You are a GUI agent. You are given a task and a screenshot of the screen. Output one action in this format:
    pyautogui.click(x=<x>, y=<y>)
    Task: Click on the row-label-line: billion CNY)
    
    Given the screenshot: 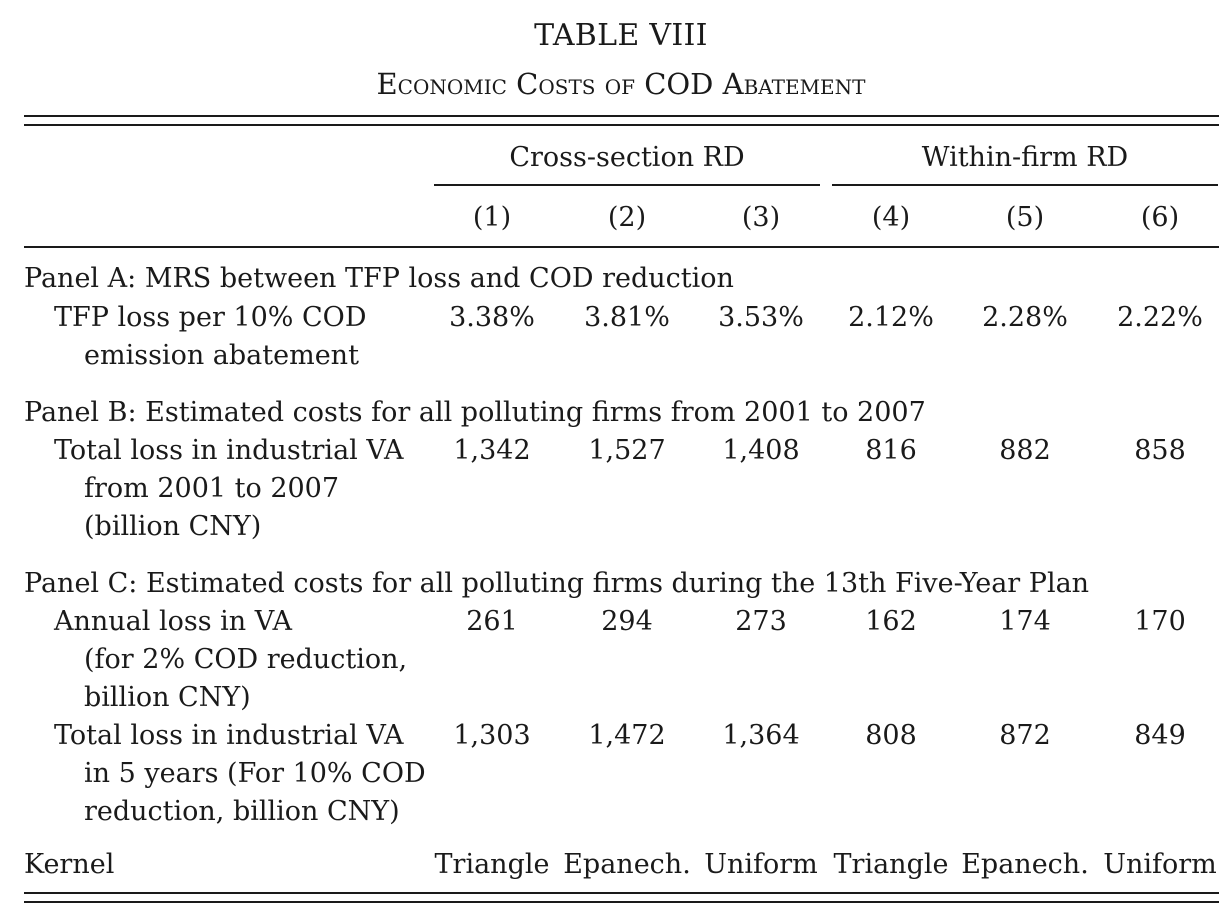 What is the action you would take?
    pyautogui.click(x=167, y=697)
    